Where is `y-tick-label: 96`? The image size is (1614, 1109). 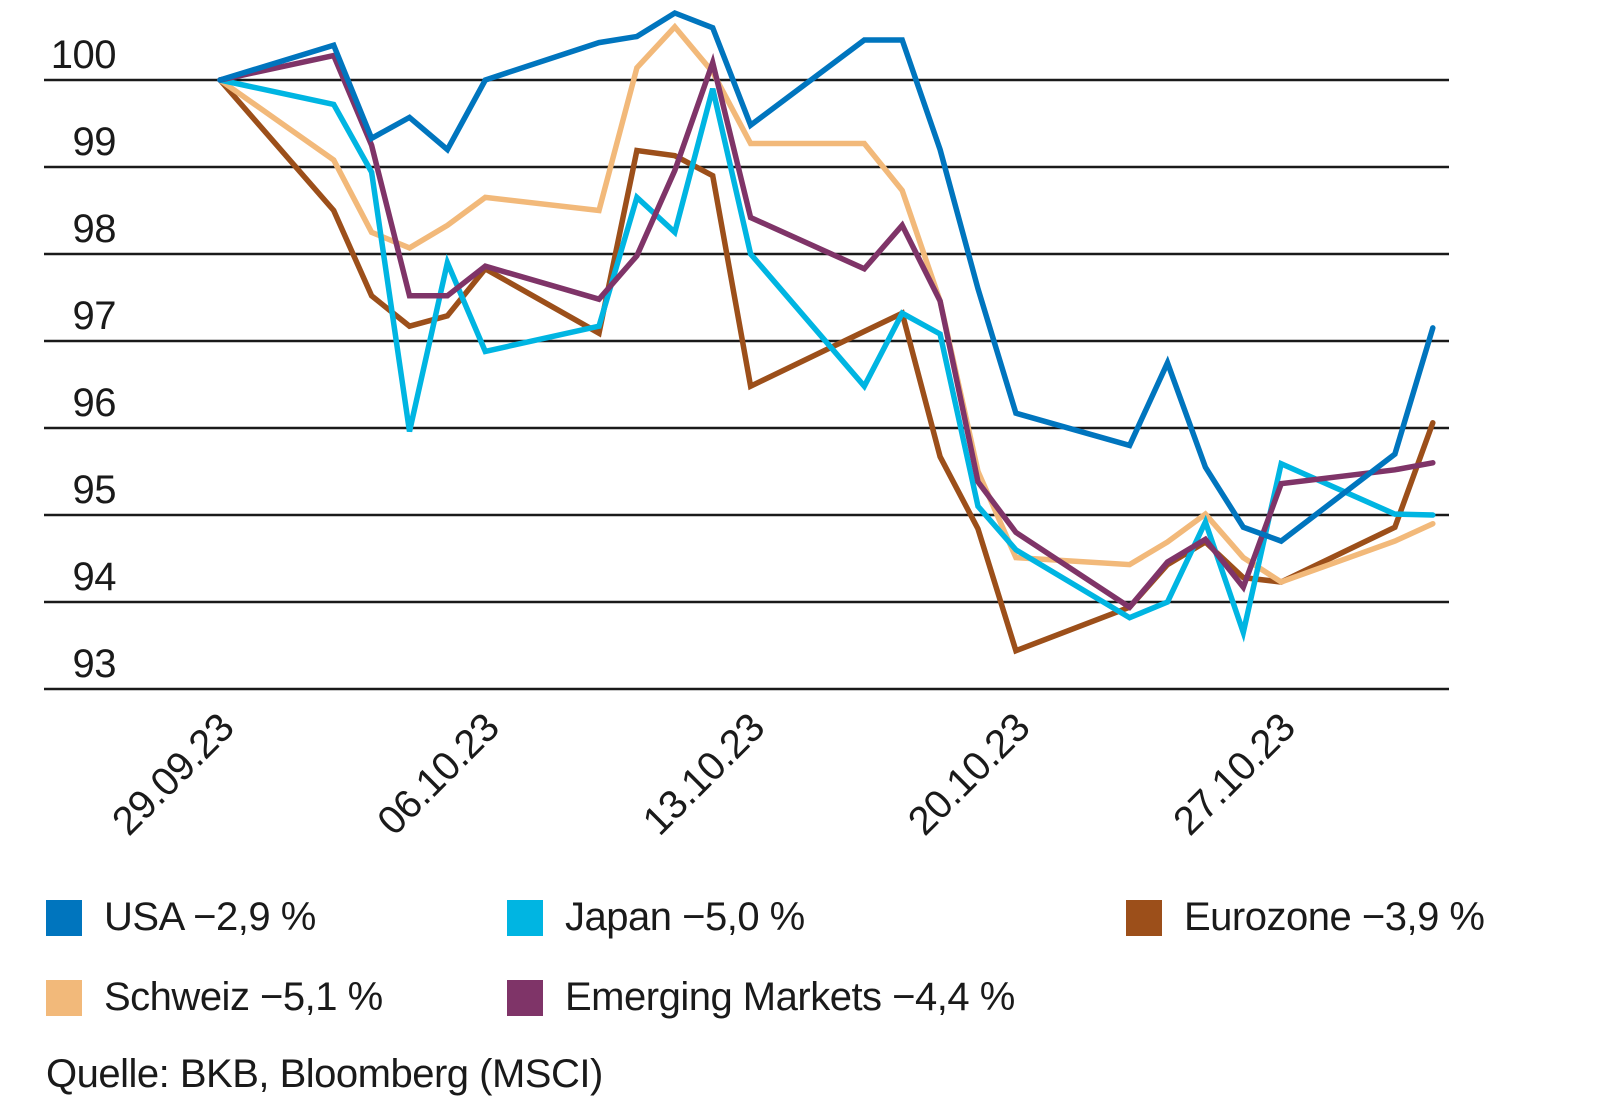
y-tick-label: 96 is located at coordinates (95, 403).